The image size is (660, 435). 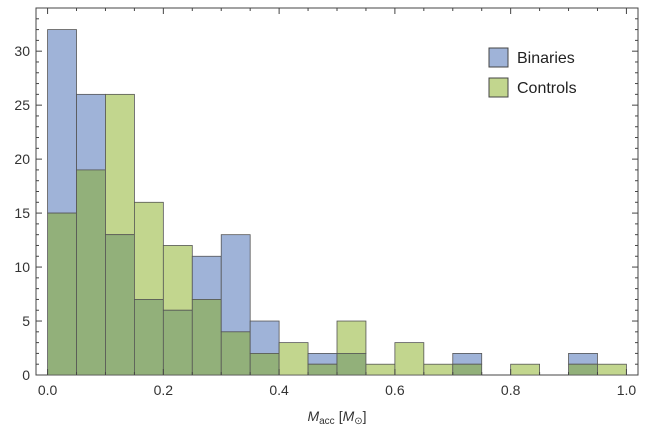 I want to click on x-axis-label-bracket-open: [, so click(x=341, y=416).